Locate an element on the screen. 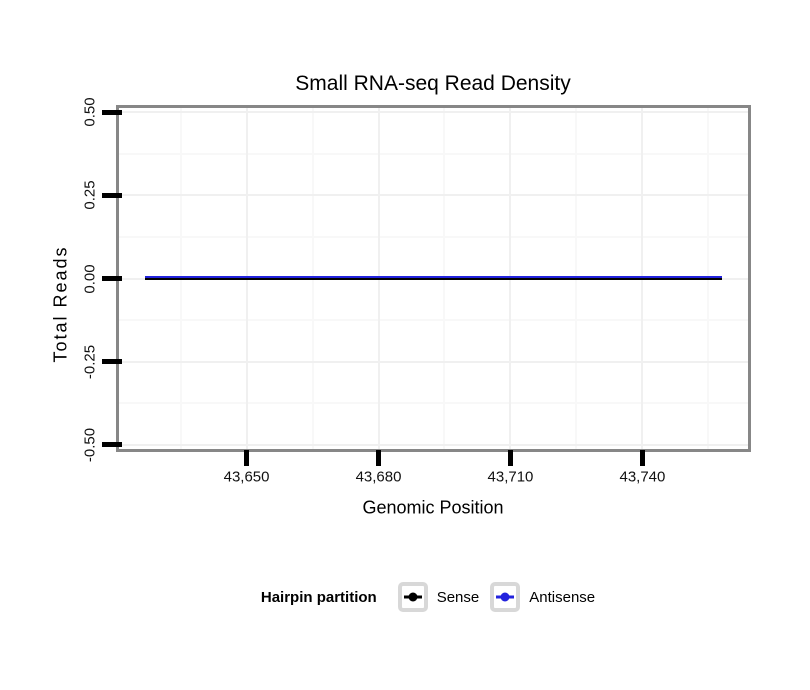 The height and width of the screenshot is (690, 810). y-tick-label: 0.25 is located at coordinates (90, 195).